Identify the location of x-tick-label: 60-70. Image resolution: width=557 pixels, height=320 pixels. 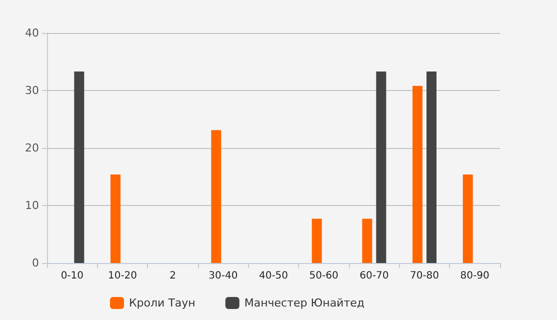
(374, 276).